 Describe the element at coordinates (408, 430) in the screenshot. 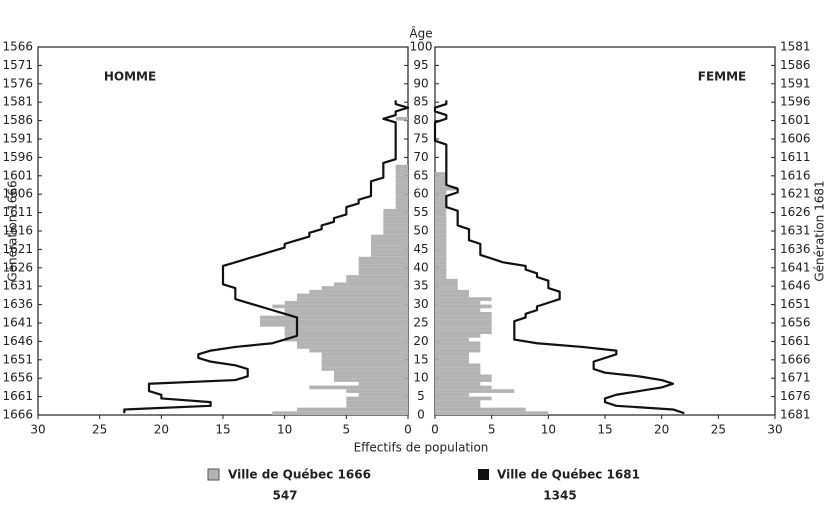

I see `x-tick-label: 0` at that location.